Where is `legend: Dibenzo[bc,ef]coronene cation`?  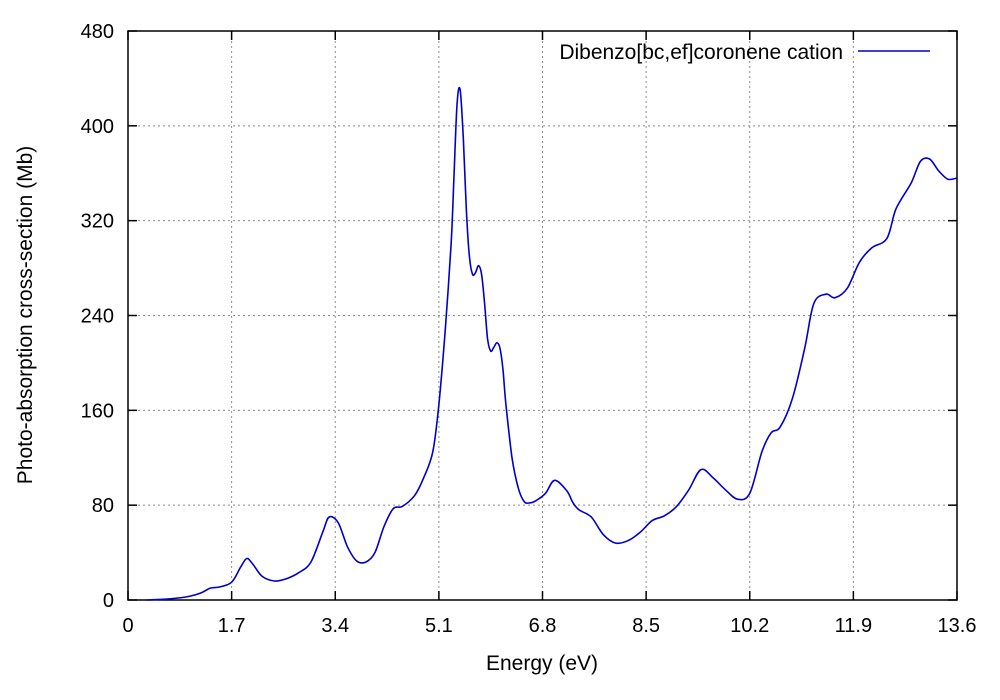 legend: Dibenzo[bc,ef]coronene cation is located at coordinates (744, 52).